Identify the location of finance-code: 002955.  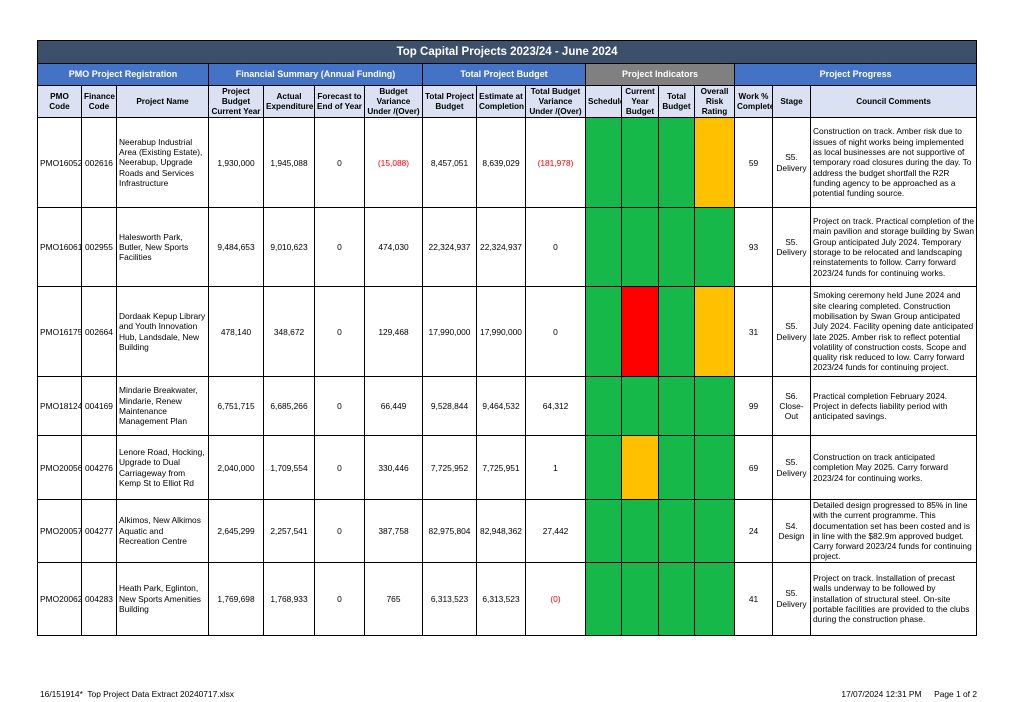
(99, 247).